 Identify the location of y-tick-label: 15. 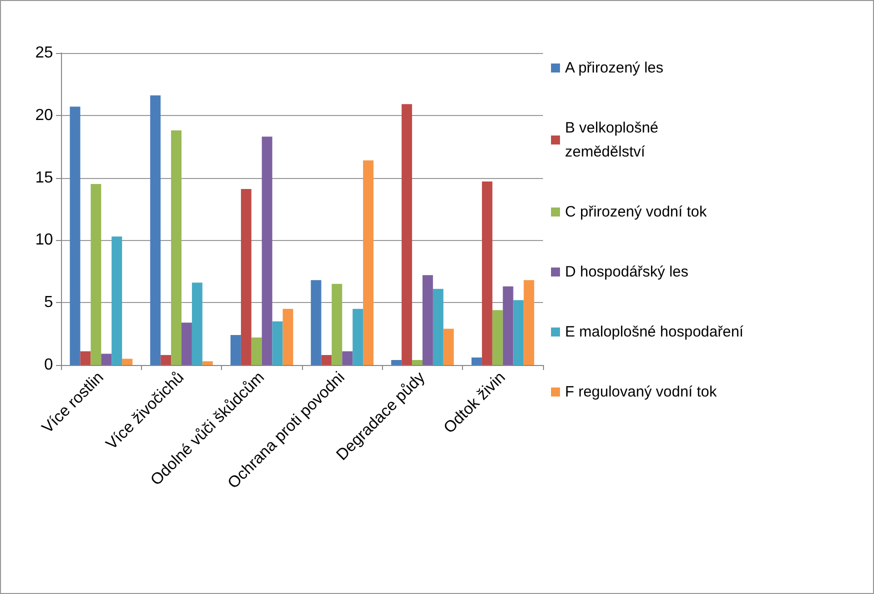
(44, 177).